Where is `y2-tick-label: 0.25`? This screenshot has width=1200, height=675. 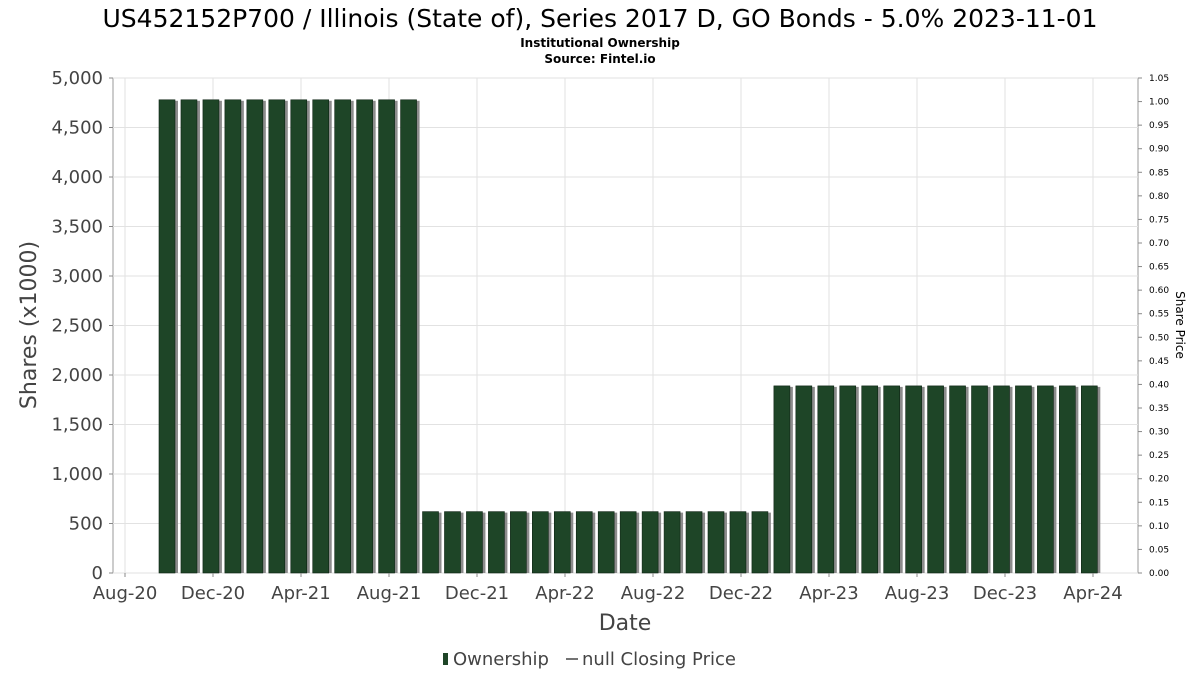
y2-tick-label: 0.25 is located at coordinates (1159, 456).